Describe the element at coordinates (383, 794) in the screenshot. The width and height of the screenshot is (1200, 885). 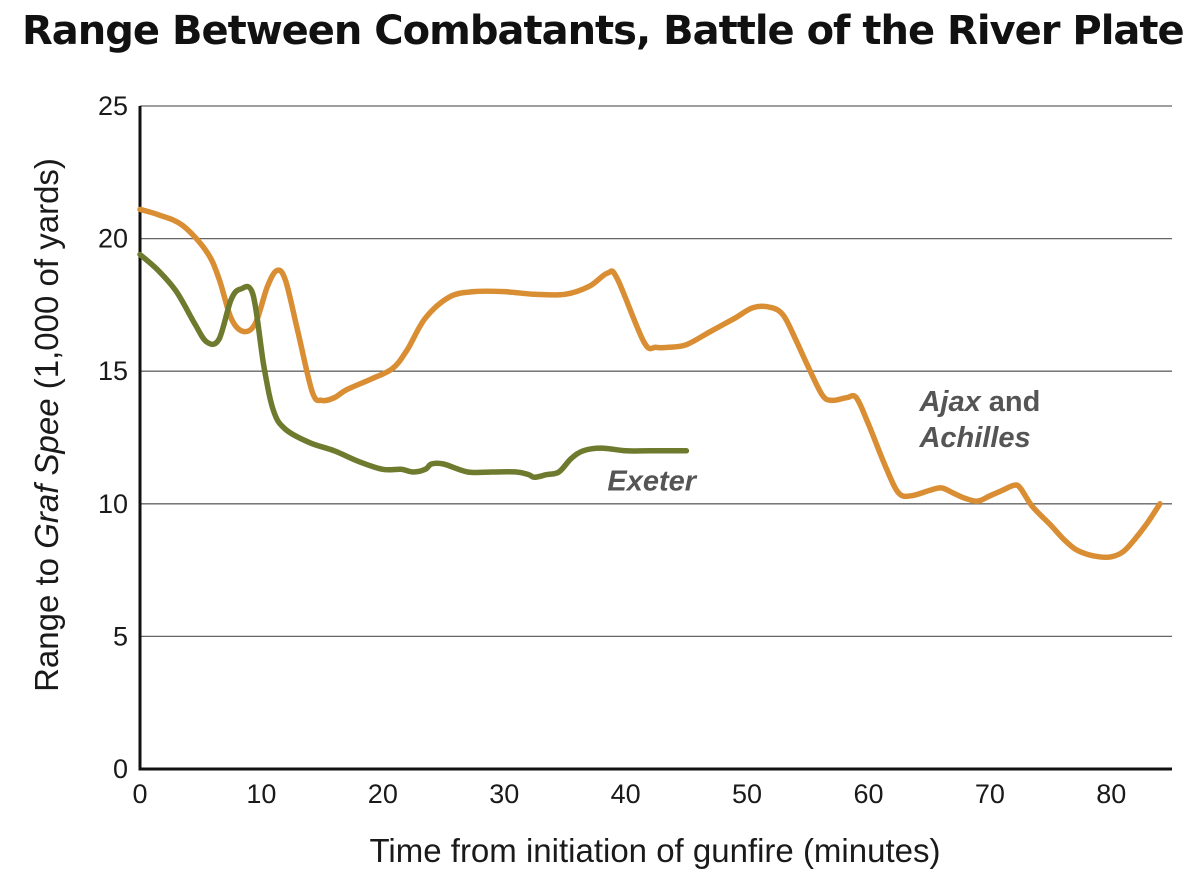
I see `x-tick-label: 20` at that location.